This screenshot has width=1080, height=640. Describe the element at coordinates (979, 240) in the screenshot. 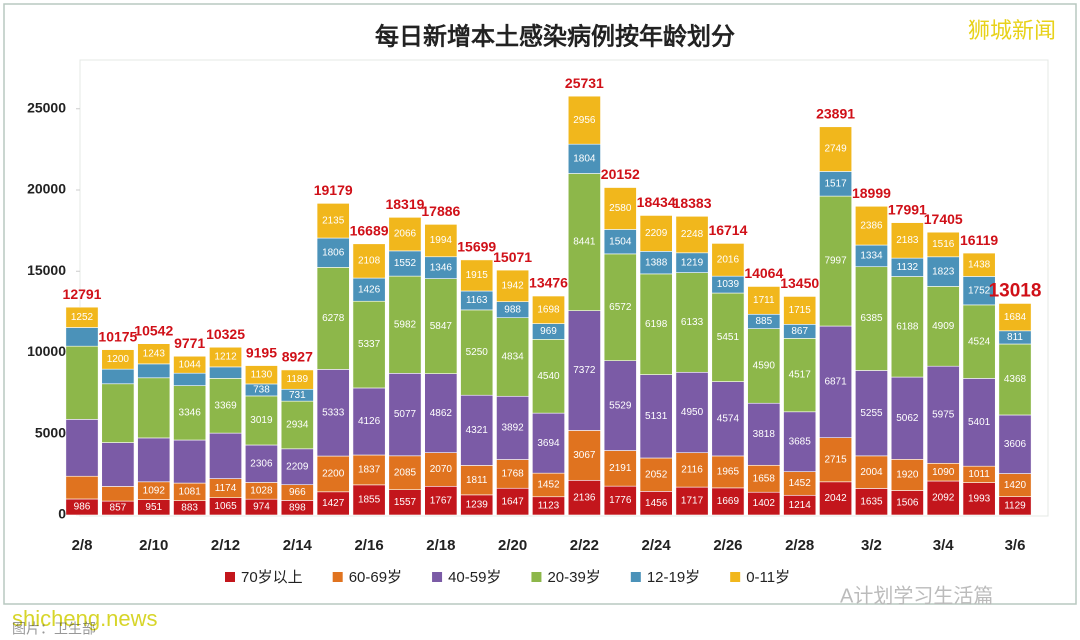

I see `total-label: 16119` at that location.